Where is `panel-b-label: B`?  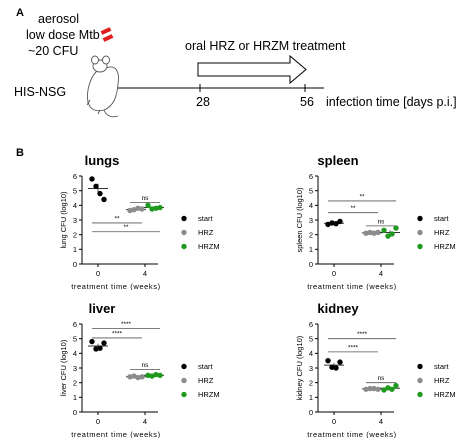 panel-b-label: B is located at coordinates (20, 153).